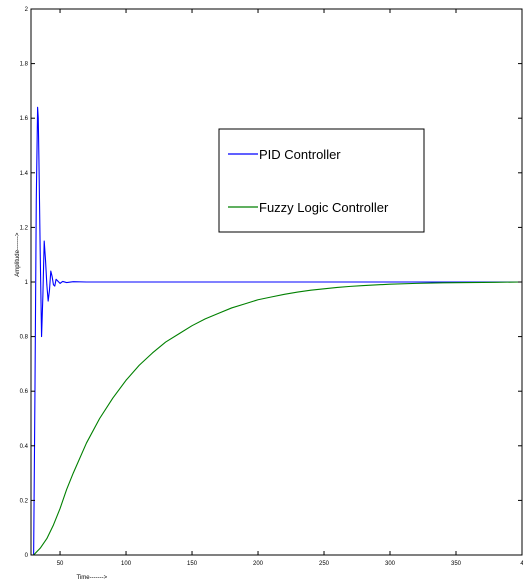 This screenshot has height=585, width=523. I want to click on x-tick-label: 200, so click(258, 564).